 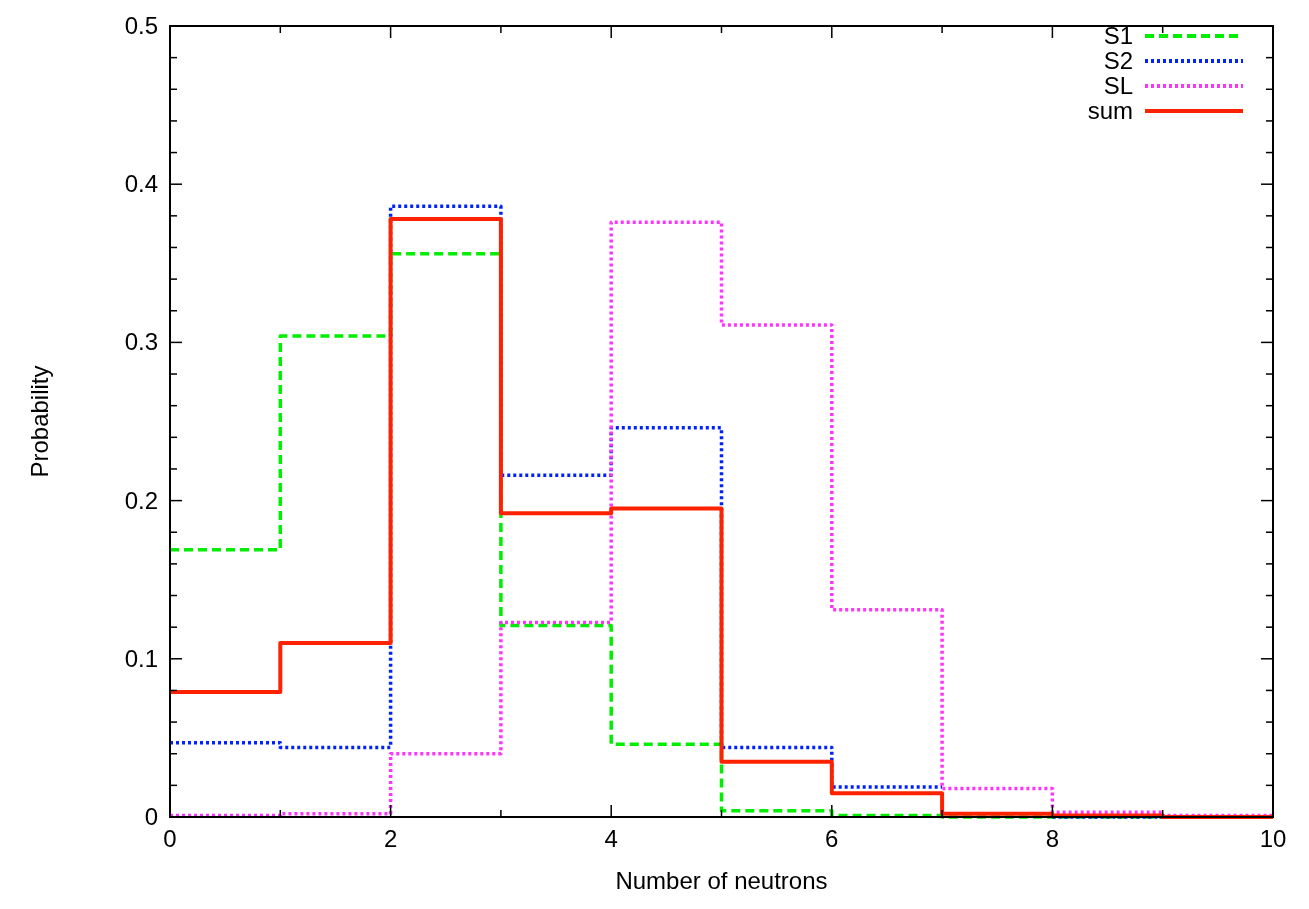 I want to click on legend-label: S1, so click(x=1118, y=35).